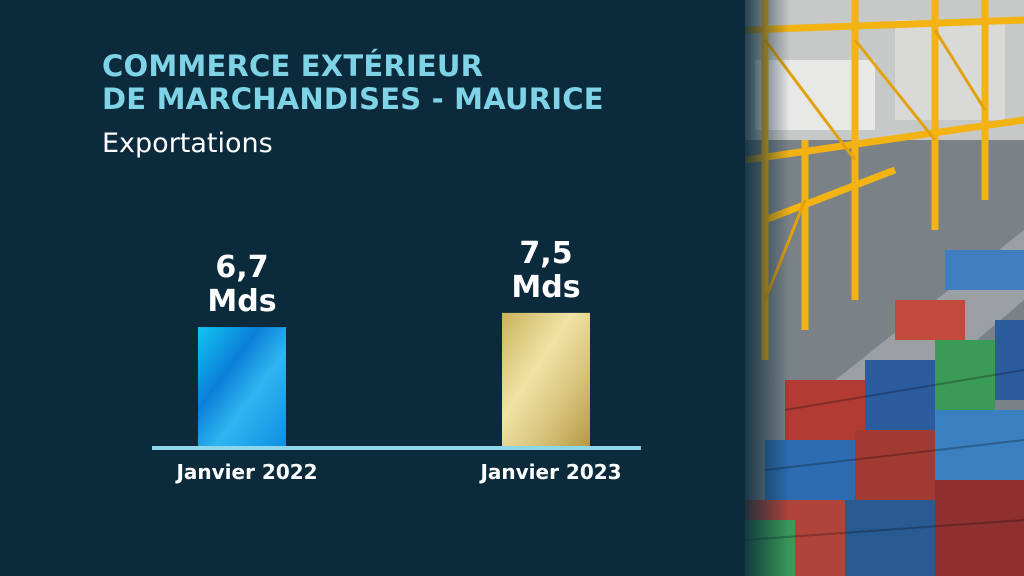 The height and width of the screenshot is (576, 1024). Describe the element at coordinates (549, 472) in the screenshot. I see `x-tick-label-2: Janvier 2023` at that location.